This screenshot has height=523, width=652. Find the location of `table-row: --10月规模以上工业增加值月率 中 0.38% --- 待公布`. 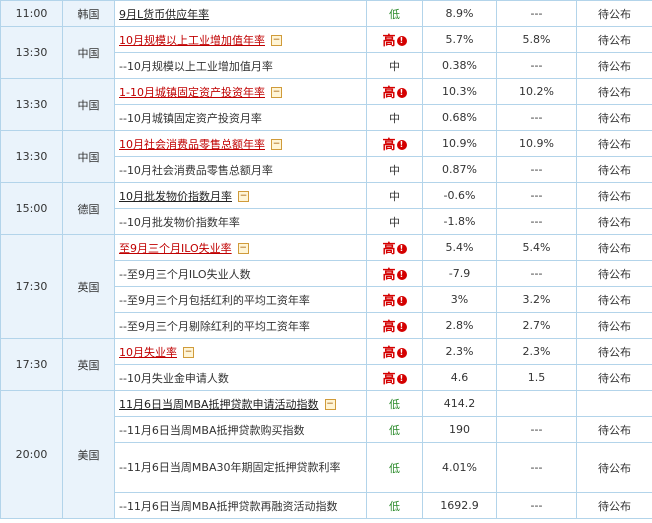

table-row: --10月规模以上工业增加值月率 中 0.38% --- 待公布 is located at coordinates (326, 65).